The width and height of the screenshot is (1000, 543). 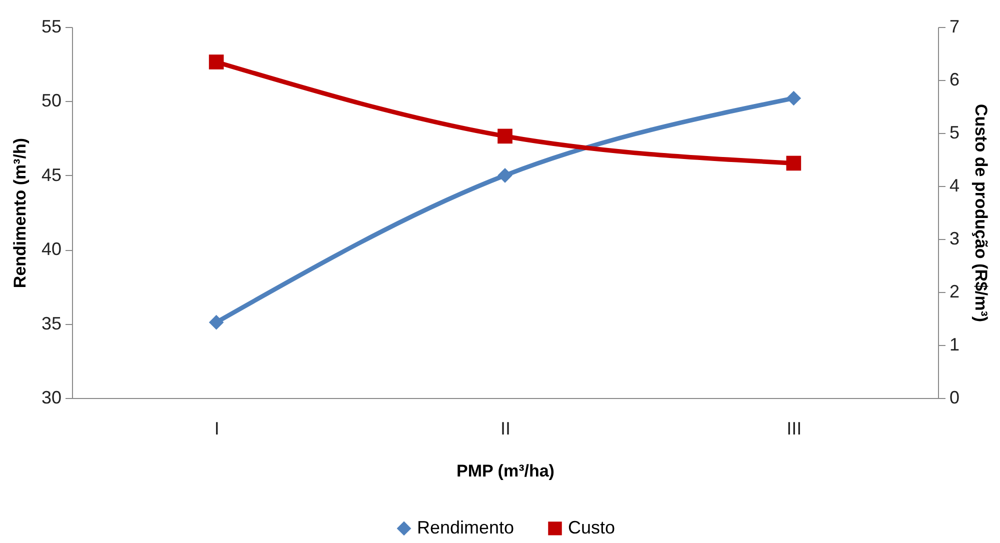 What do you see at coordinates (955, 132) in the screenshot?
I see `y2-tick-label: 5` at bounding box center [955, 132].